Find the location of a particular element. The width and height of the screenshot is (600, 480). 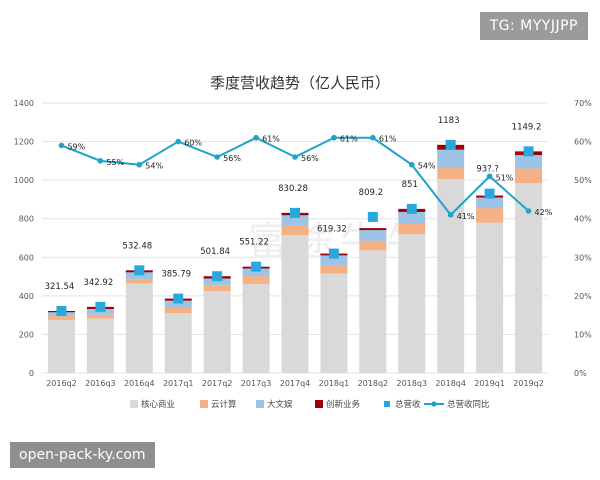

yoy-label: 42% is located at coordinates (544, 212).